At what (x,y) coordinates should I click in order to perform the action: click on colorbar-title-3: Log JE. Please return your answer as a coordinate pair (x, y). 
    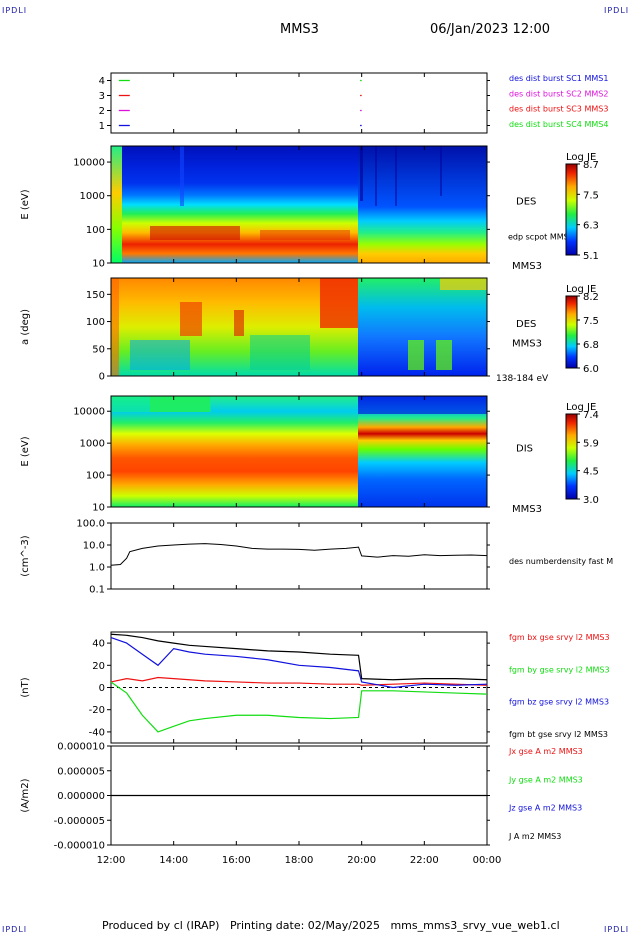
    Looking at the image, I should click on (581, 289).